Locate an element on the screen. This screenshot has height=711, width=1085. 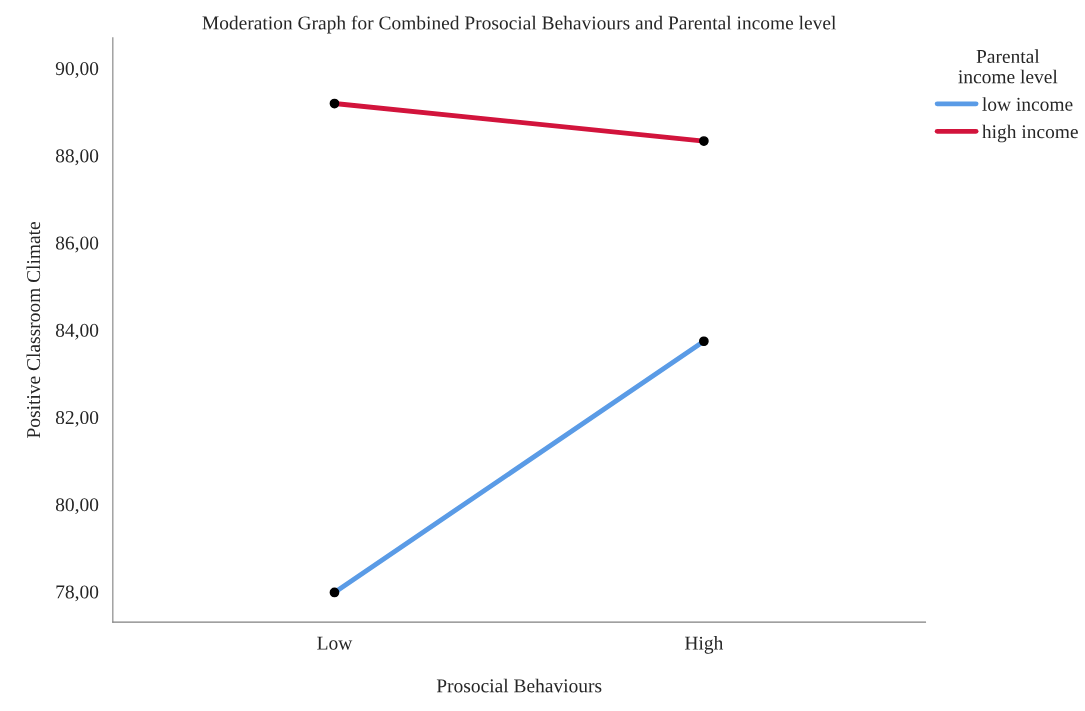
legend-label: low income is located at coordinates (1027, 104).